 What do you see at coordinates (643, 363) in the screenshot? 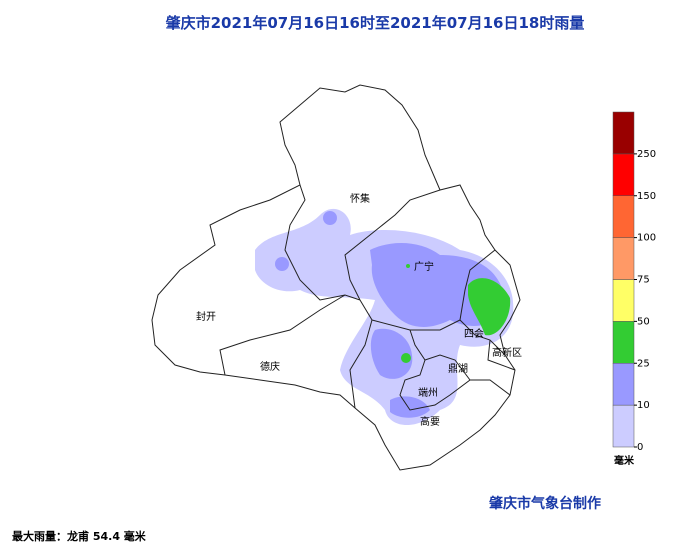
I see `legend-tick-label: 25` at bounding box center [643, 363].